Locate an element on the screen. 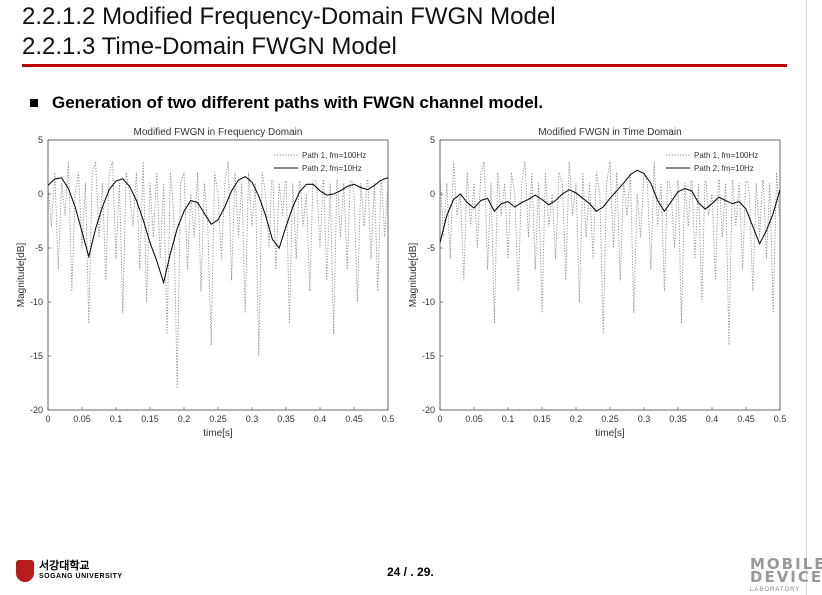 Image resolution: width=822 pixels, height=595 pixels. university-crest-icon is located at coordinates (25, 571).